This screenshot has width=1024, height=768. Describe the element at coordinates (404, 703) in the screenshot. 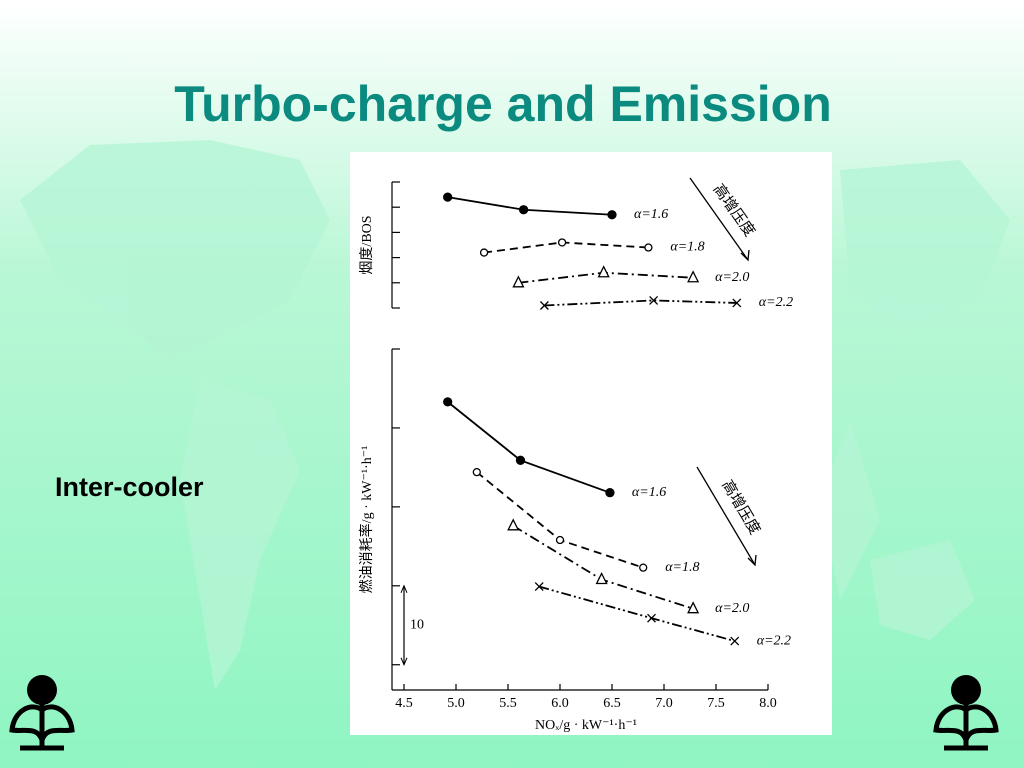

I see `x-tick-label: 4.5` at that location.